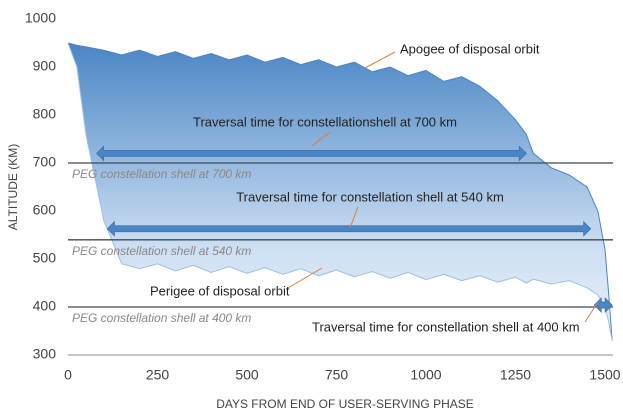 The width and height of the screenshot is (623, 419). What do you see at coordinates (40, 18) in the screenshot?
I see `y-tick-label: 1000` at bounding box center [40, 18].